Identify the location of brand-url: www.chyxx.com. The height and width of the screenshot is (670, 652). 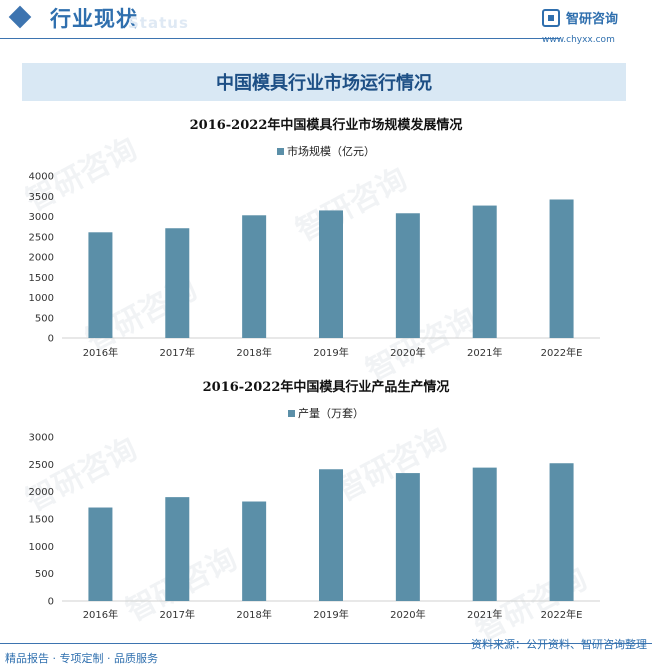
(578, 40).